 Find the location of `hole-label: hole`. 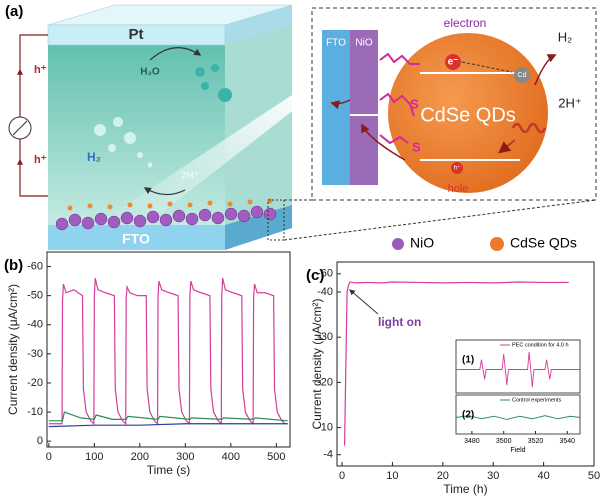

hole-label: hole is located at coordinates (458, 189).